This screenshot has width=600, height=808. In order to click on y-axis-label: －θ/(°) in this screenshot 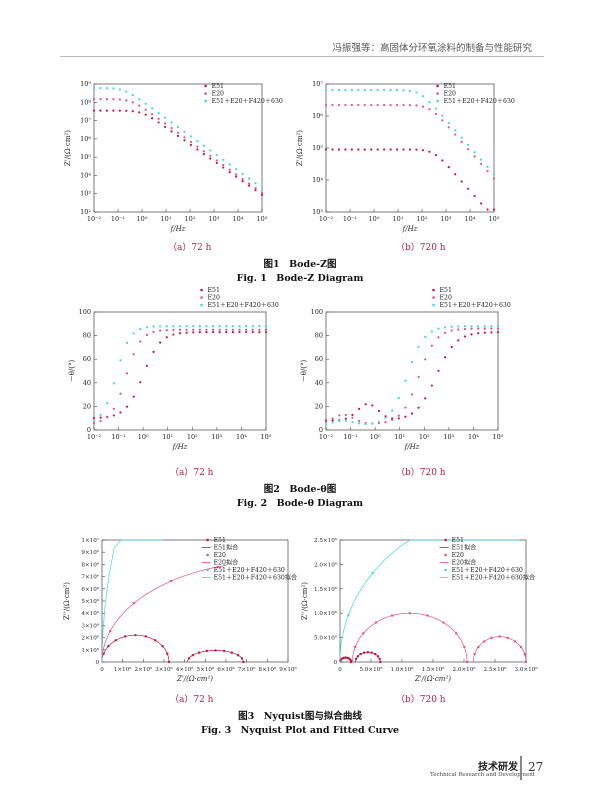, I will do `click(304, 370)`.